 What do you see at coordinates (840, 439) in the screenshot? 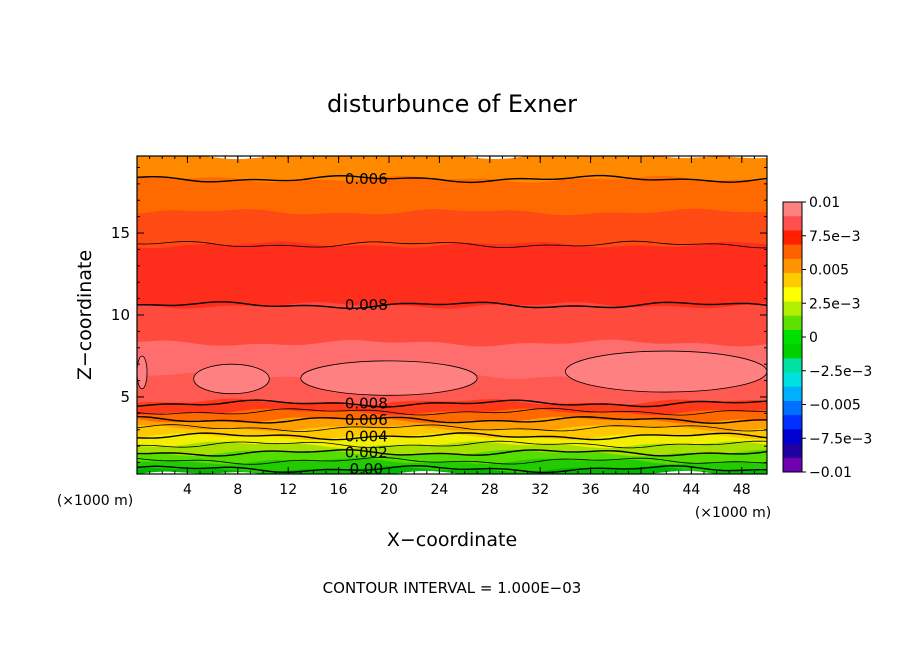
I see `colorbar-label: −7.5e−3` at bounding box center [840, 439].